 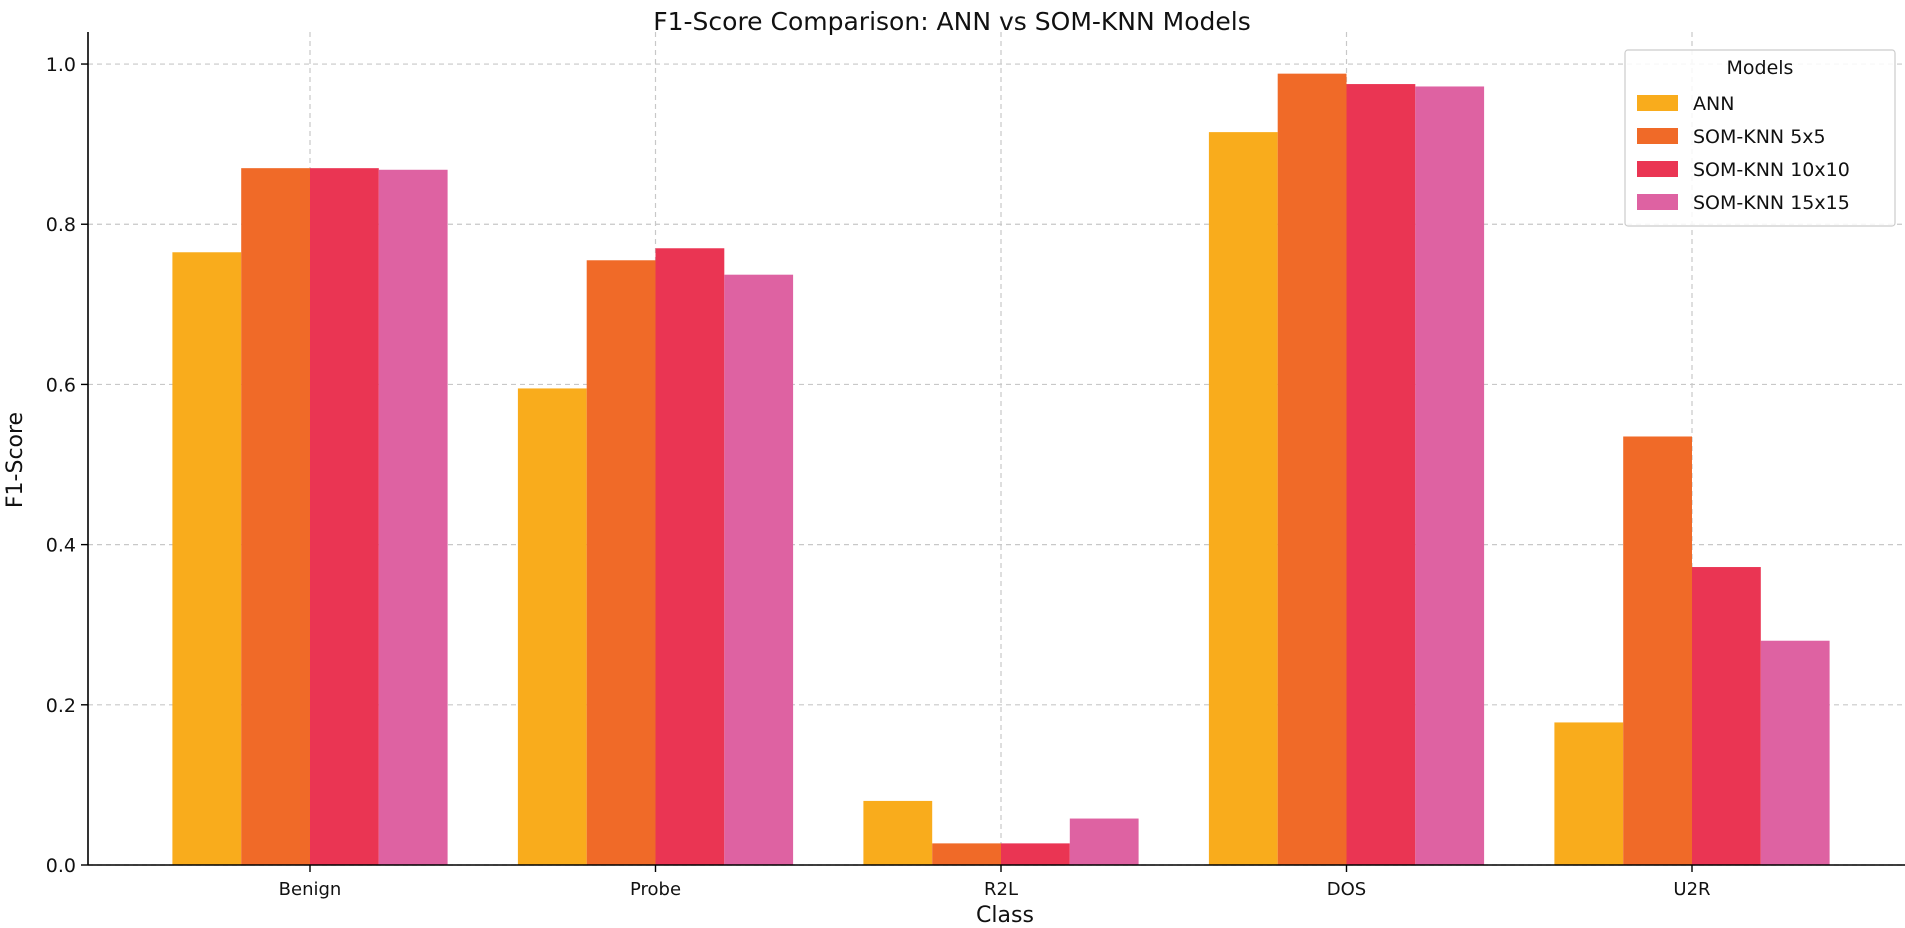 What do you see at coordinates (1657, 650) in the screenshot?
I see `bar-som-knn-5x5-u2r` at bounding box center [1657, 650].